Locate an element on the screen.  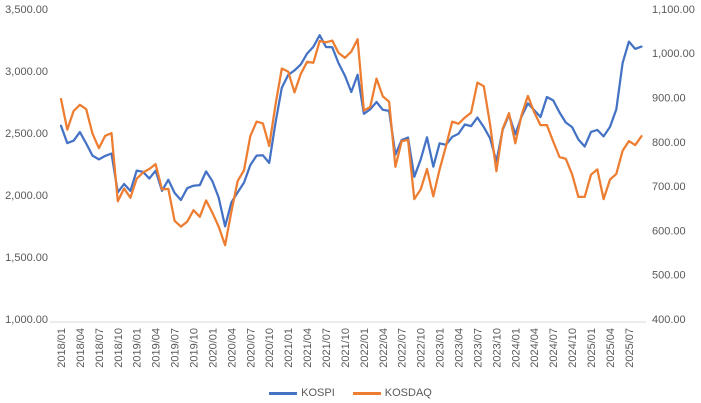
x-axis-tick-label: 2019/04 is located at coordinates (157, 348).